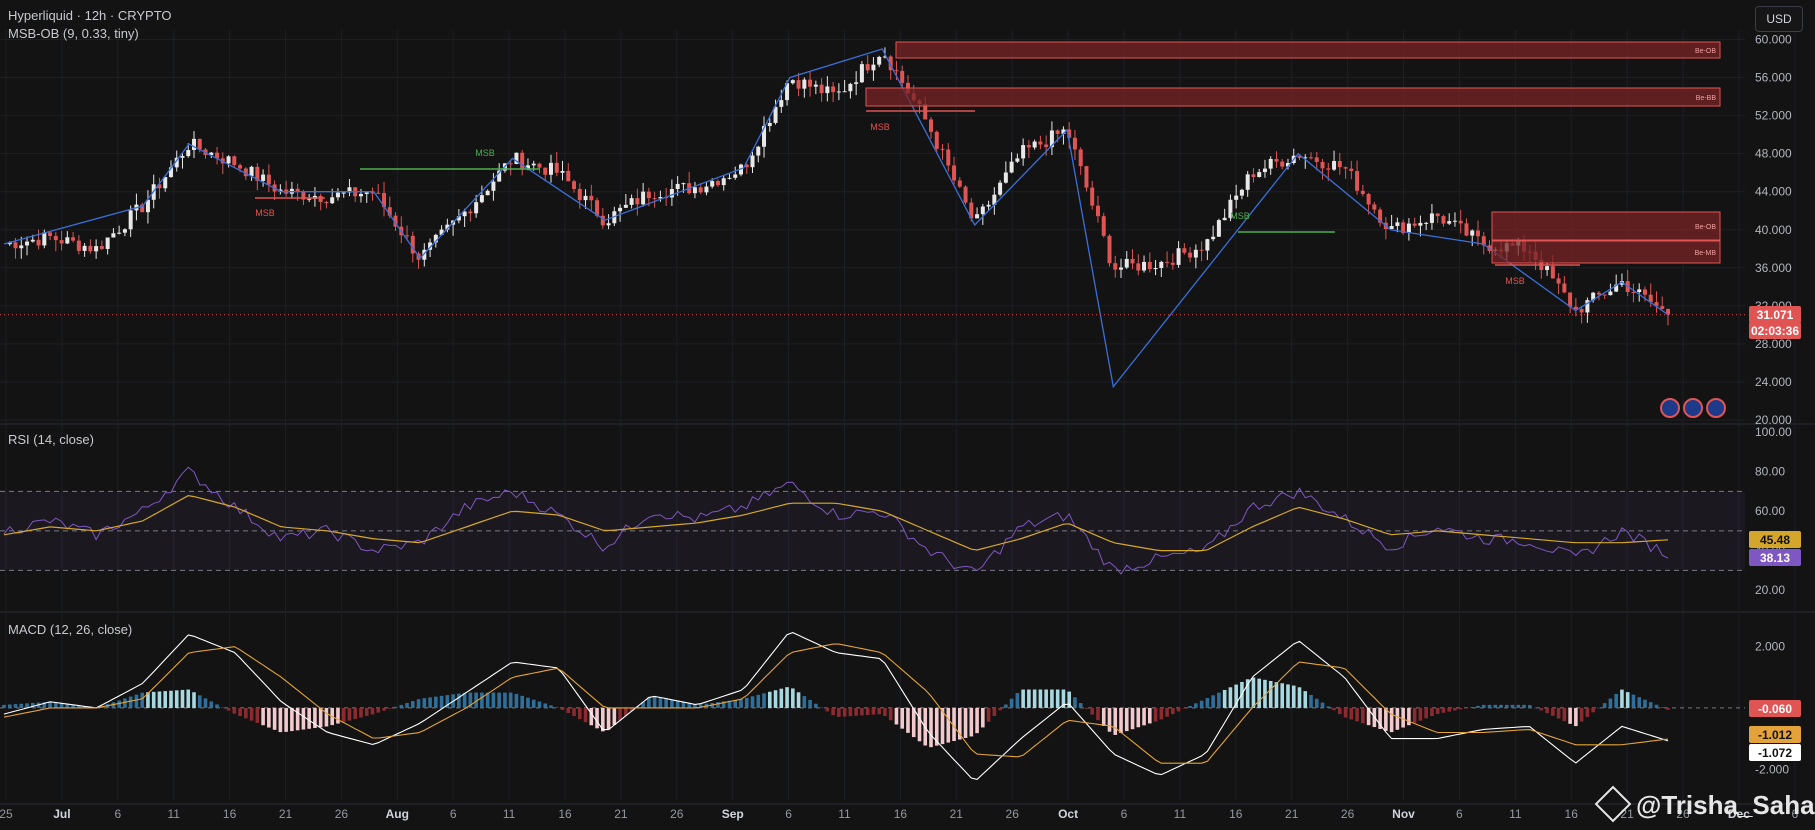 This screenshot has height=830, width=1815. I want to click on macd-line-tag: -1.072, so click(1775, 752).